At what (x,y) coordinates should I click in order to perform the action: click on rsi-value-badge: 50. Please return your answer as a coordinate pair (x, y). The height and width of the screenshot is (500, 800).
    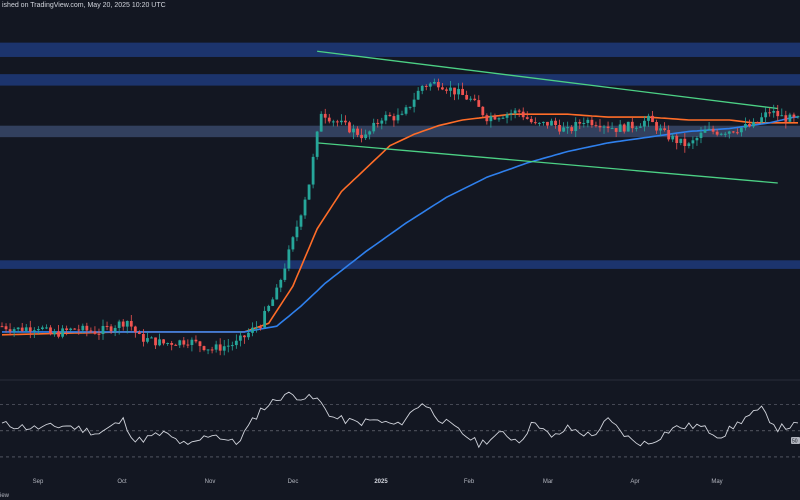
    Looking at the image, I should click on (795, 441).